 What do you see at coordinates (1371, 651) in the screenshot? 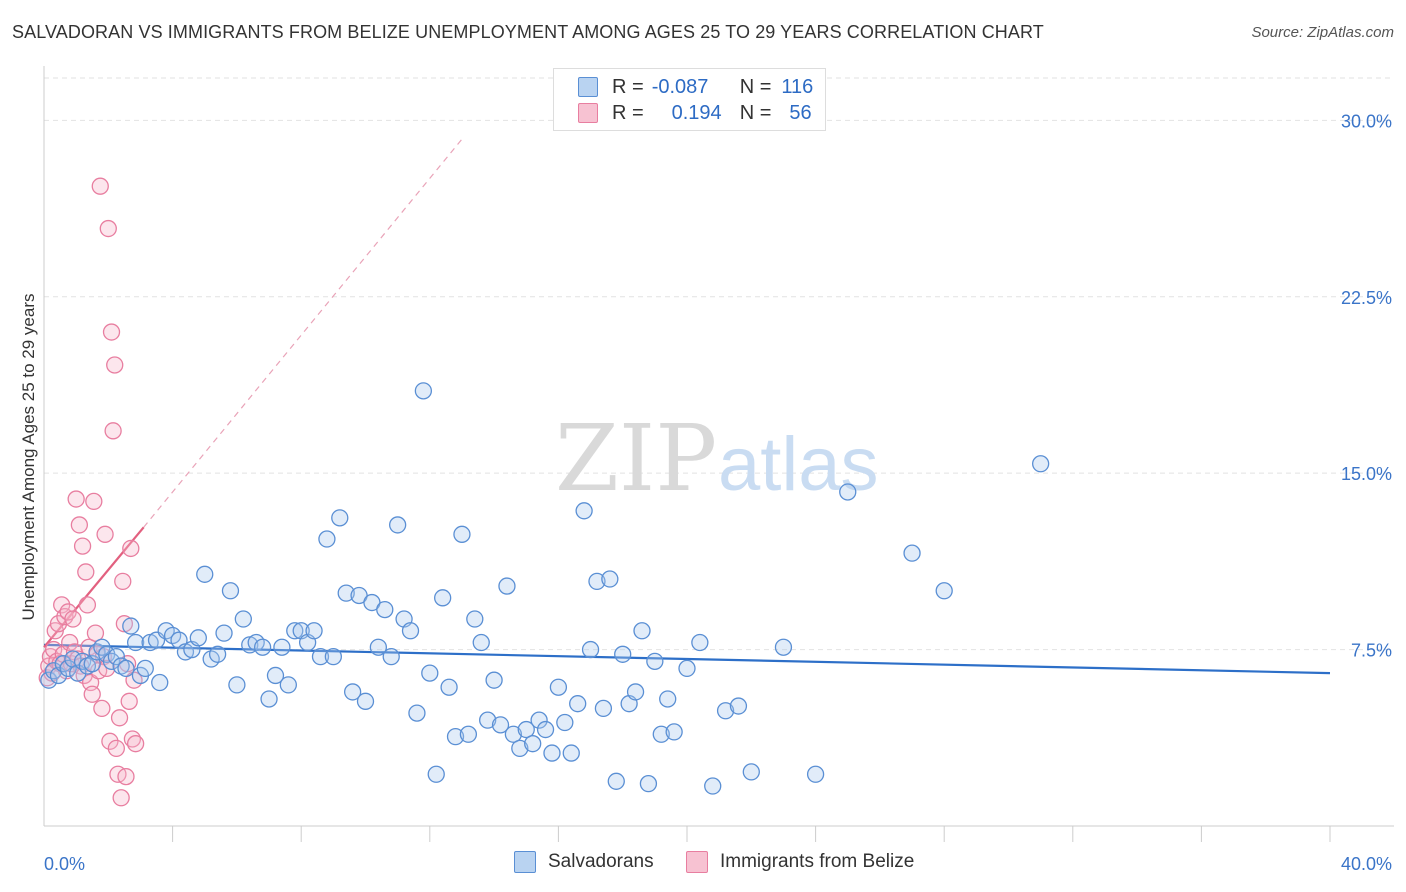
I see `y-tick-label: 7.5%` at bounding box center [1371, 651].